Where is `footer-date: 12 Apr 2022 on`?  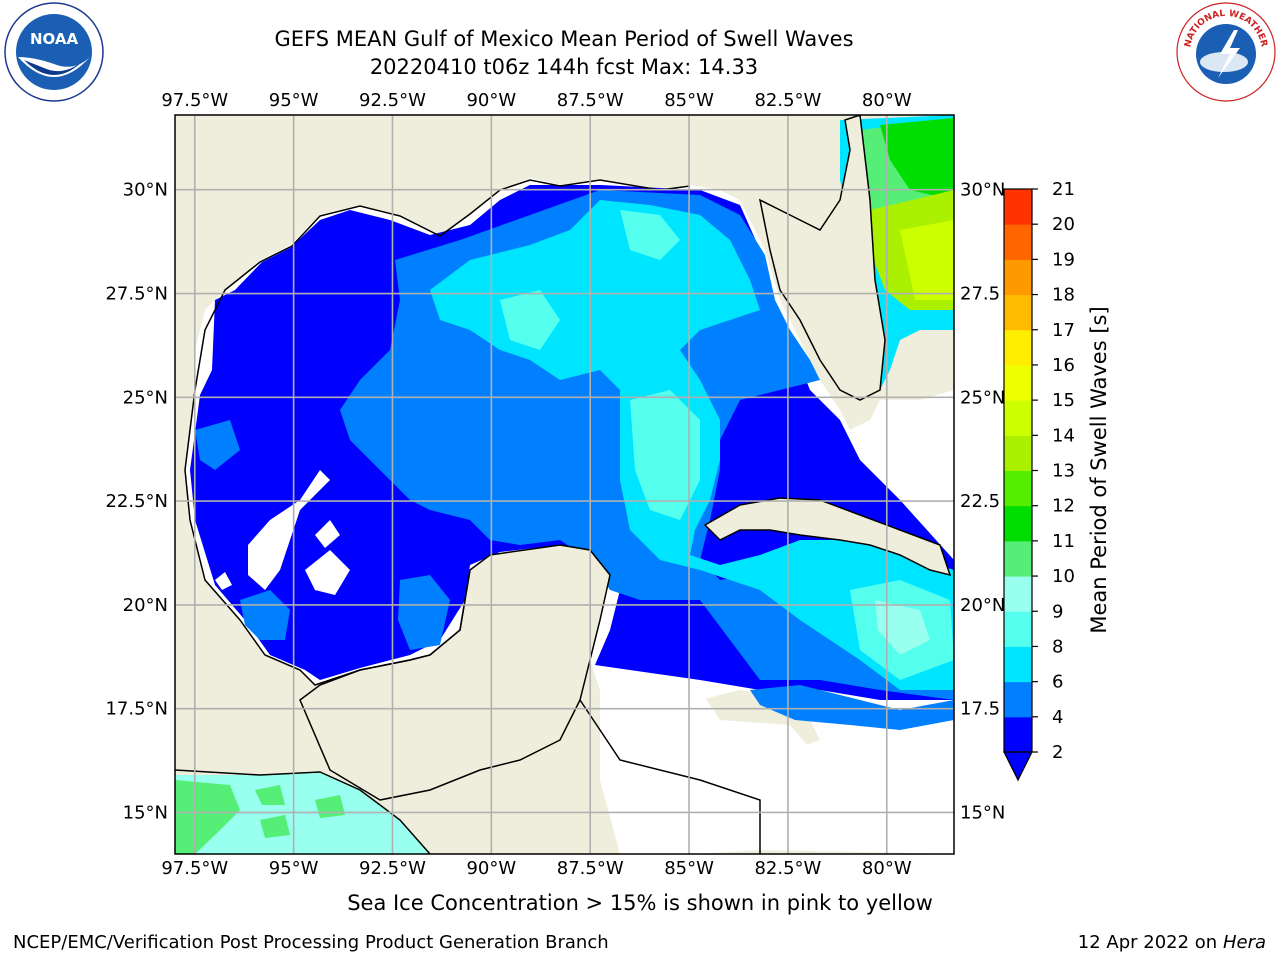
footer-date: 12 Apr 2022 on is located at coordinates (1150, 942).